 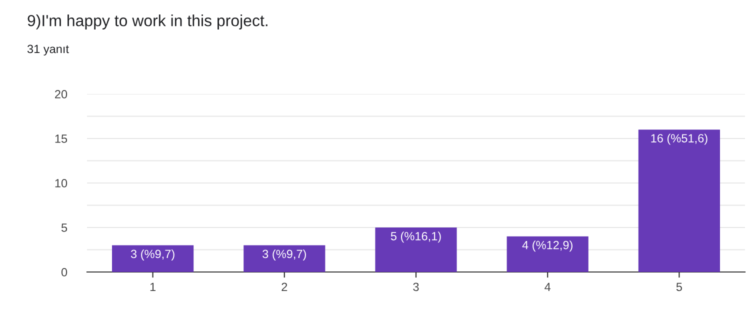 I want to click on x-tick-label: 5, so click(x=679, y=287).